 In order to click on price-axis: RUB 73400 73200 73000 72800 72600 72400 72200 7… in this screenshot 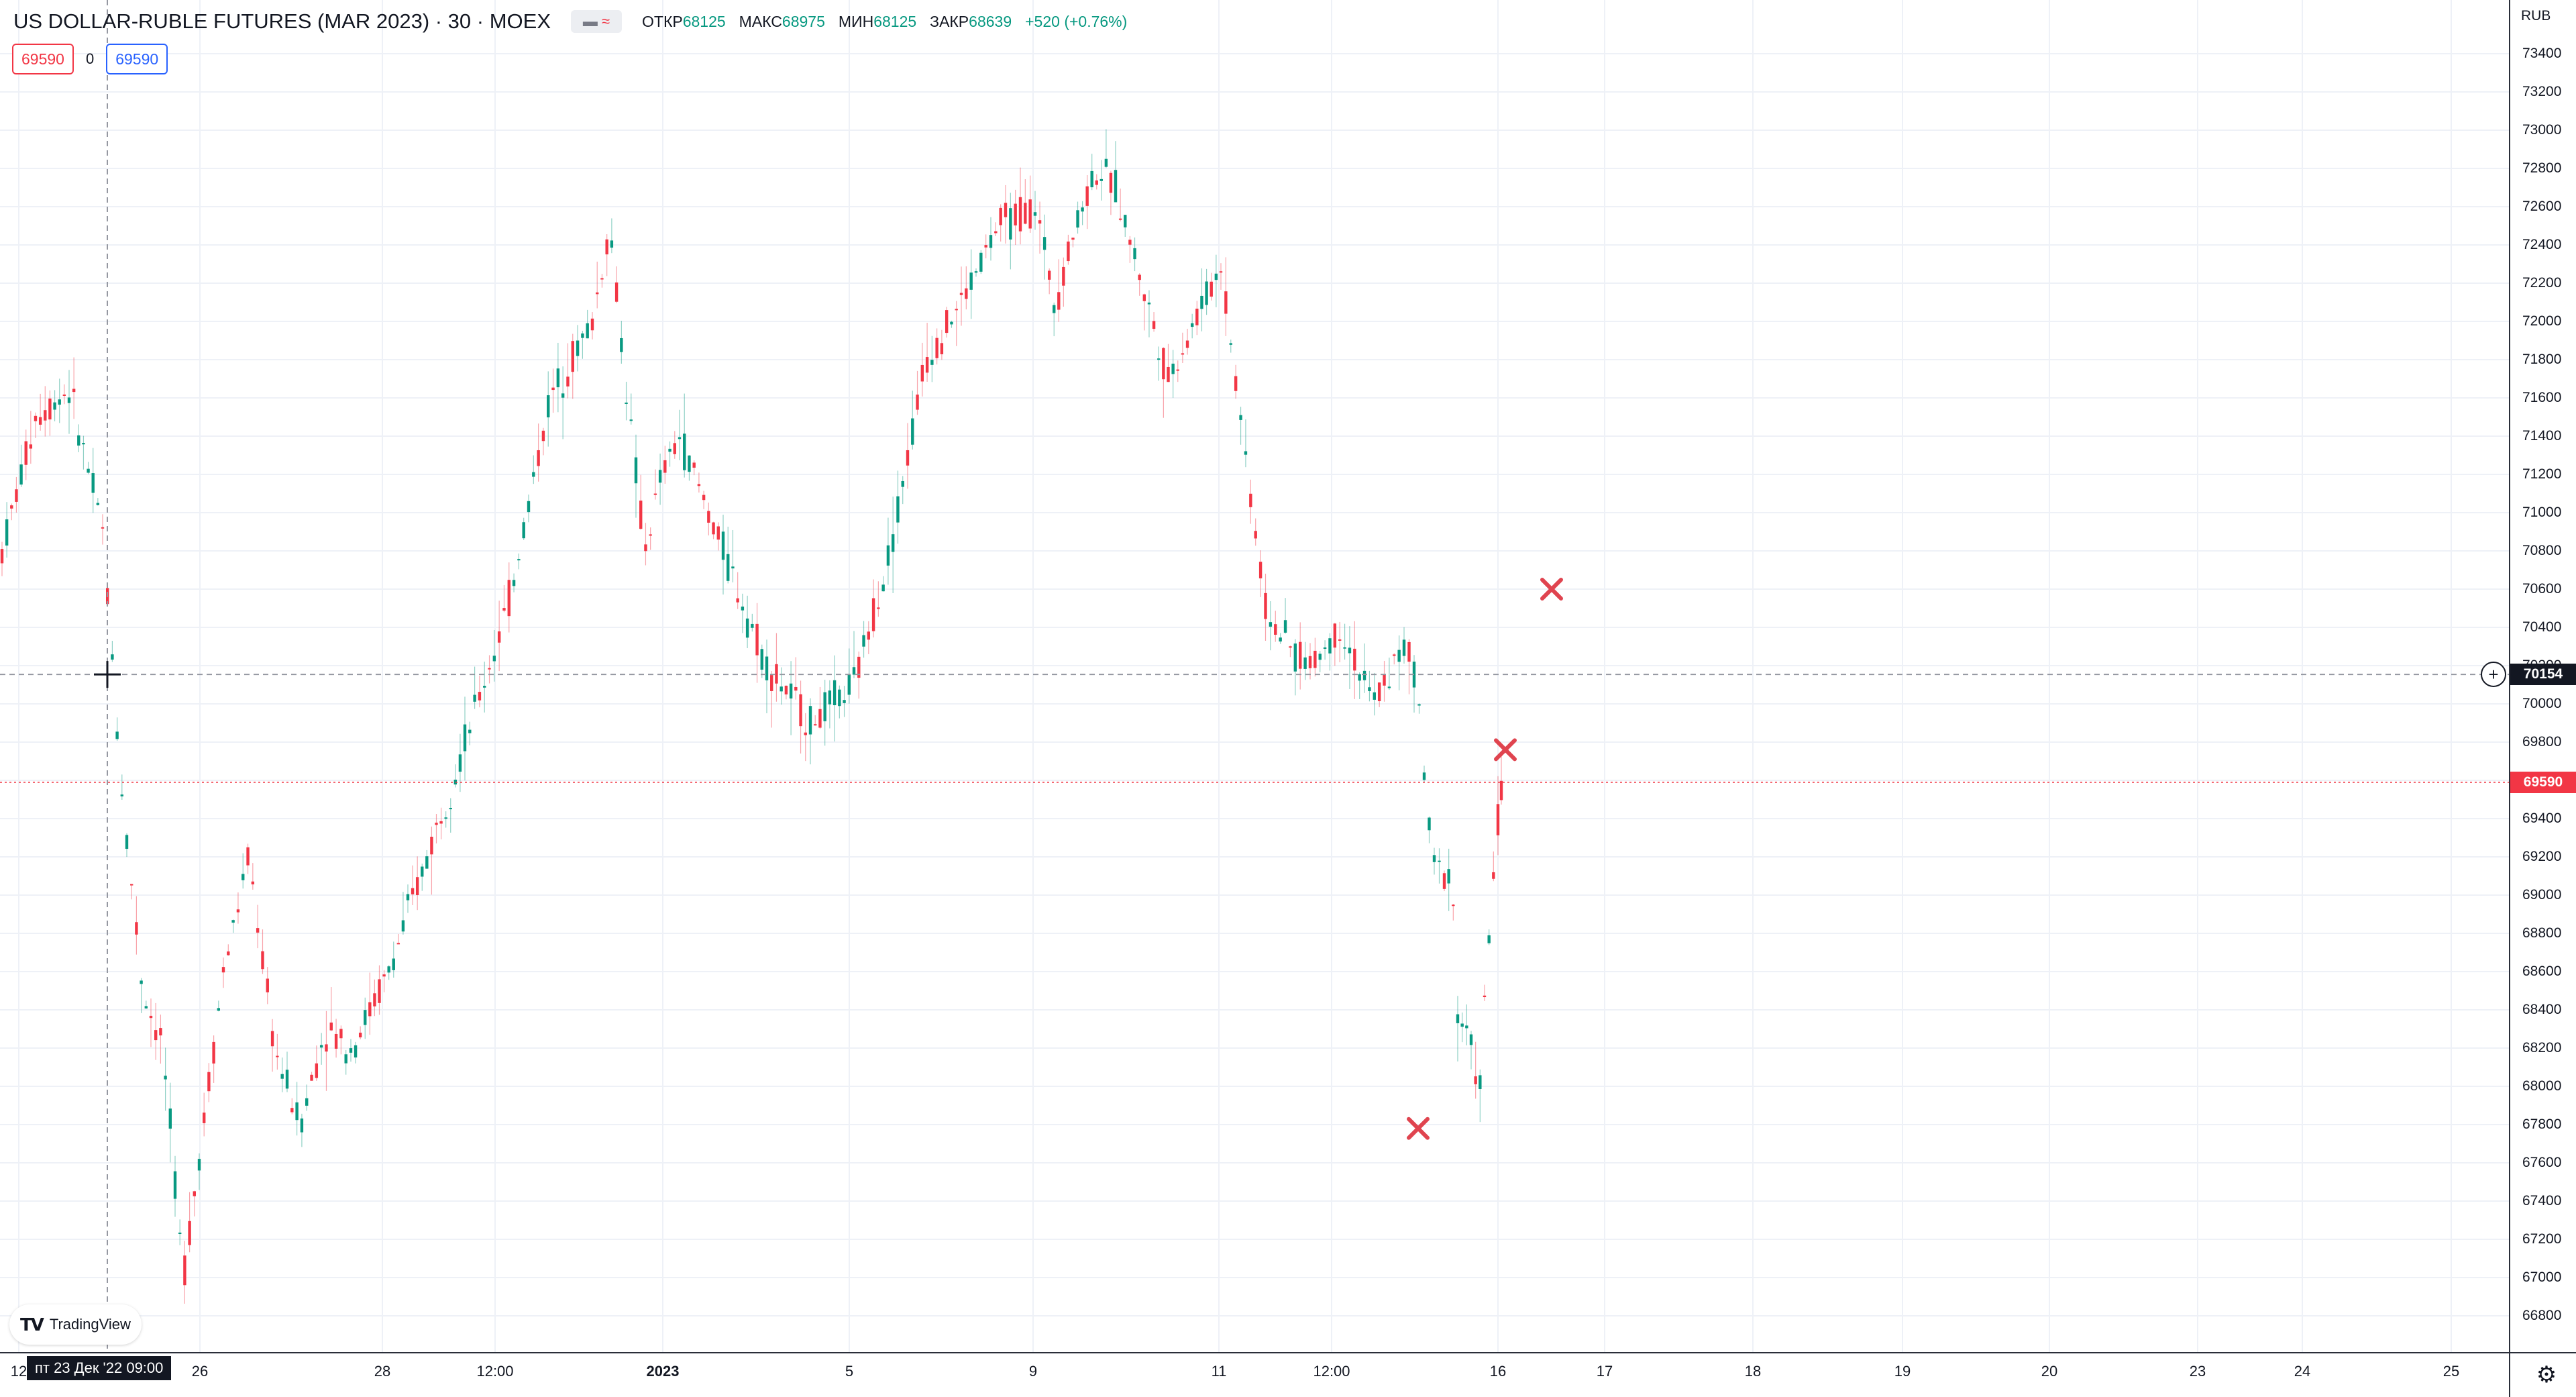, I will do `click(2542, 676)`.